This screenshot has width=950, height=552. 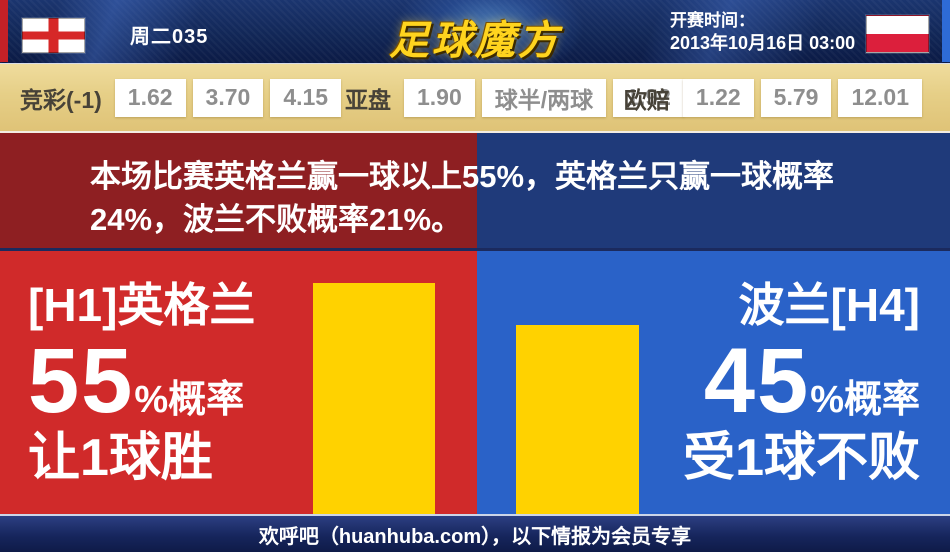 I want to click on england-flag-icon, so click(x=53, y=35).